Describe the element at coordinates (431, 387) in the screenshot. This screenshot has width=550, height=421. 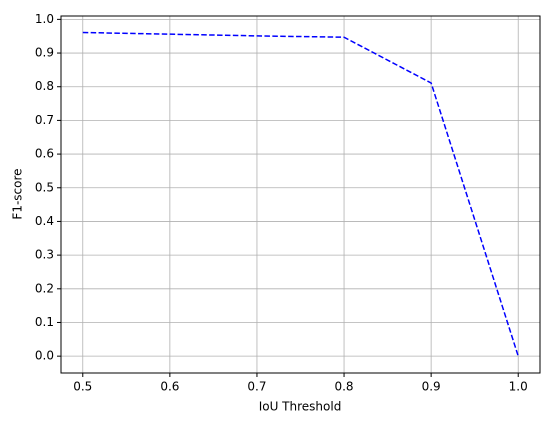
I see `x-tick-label: 0.9` at that location.